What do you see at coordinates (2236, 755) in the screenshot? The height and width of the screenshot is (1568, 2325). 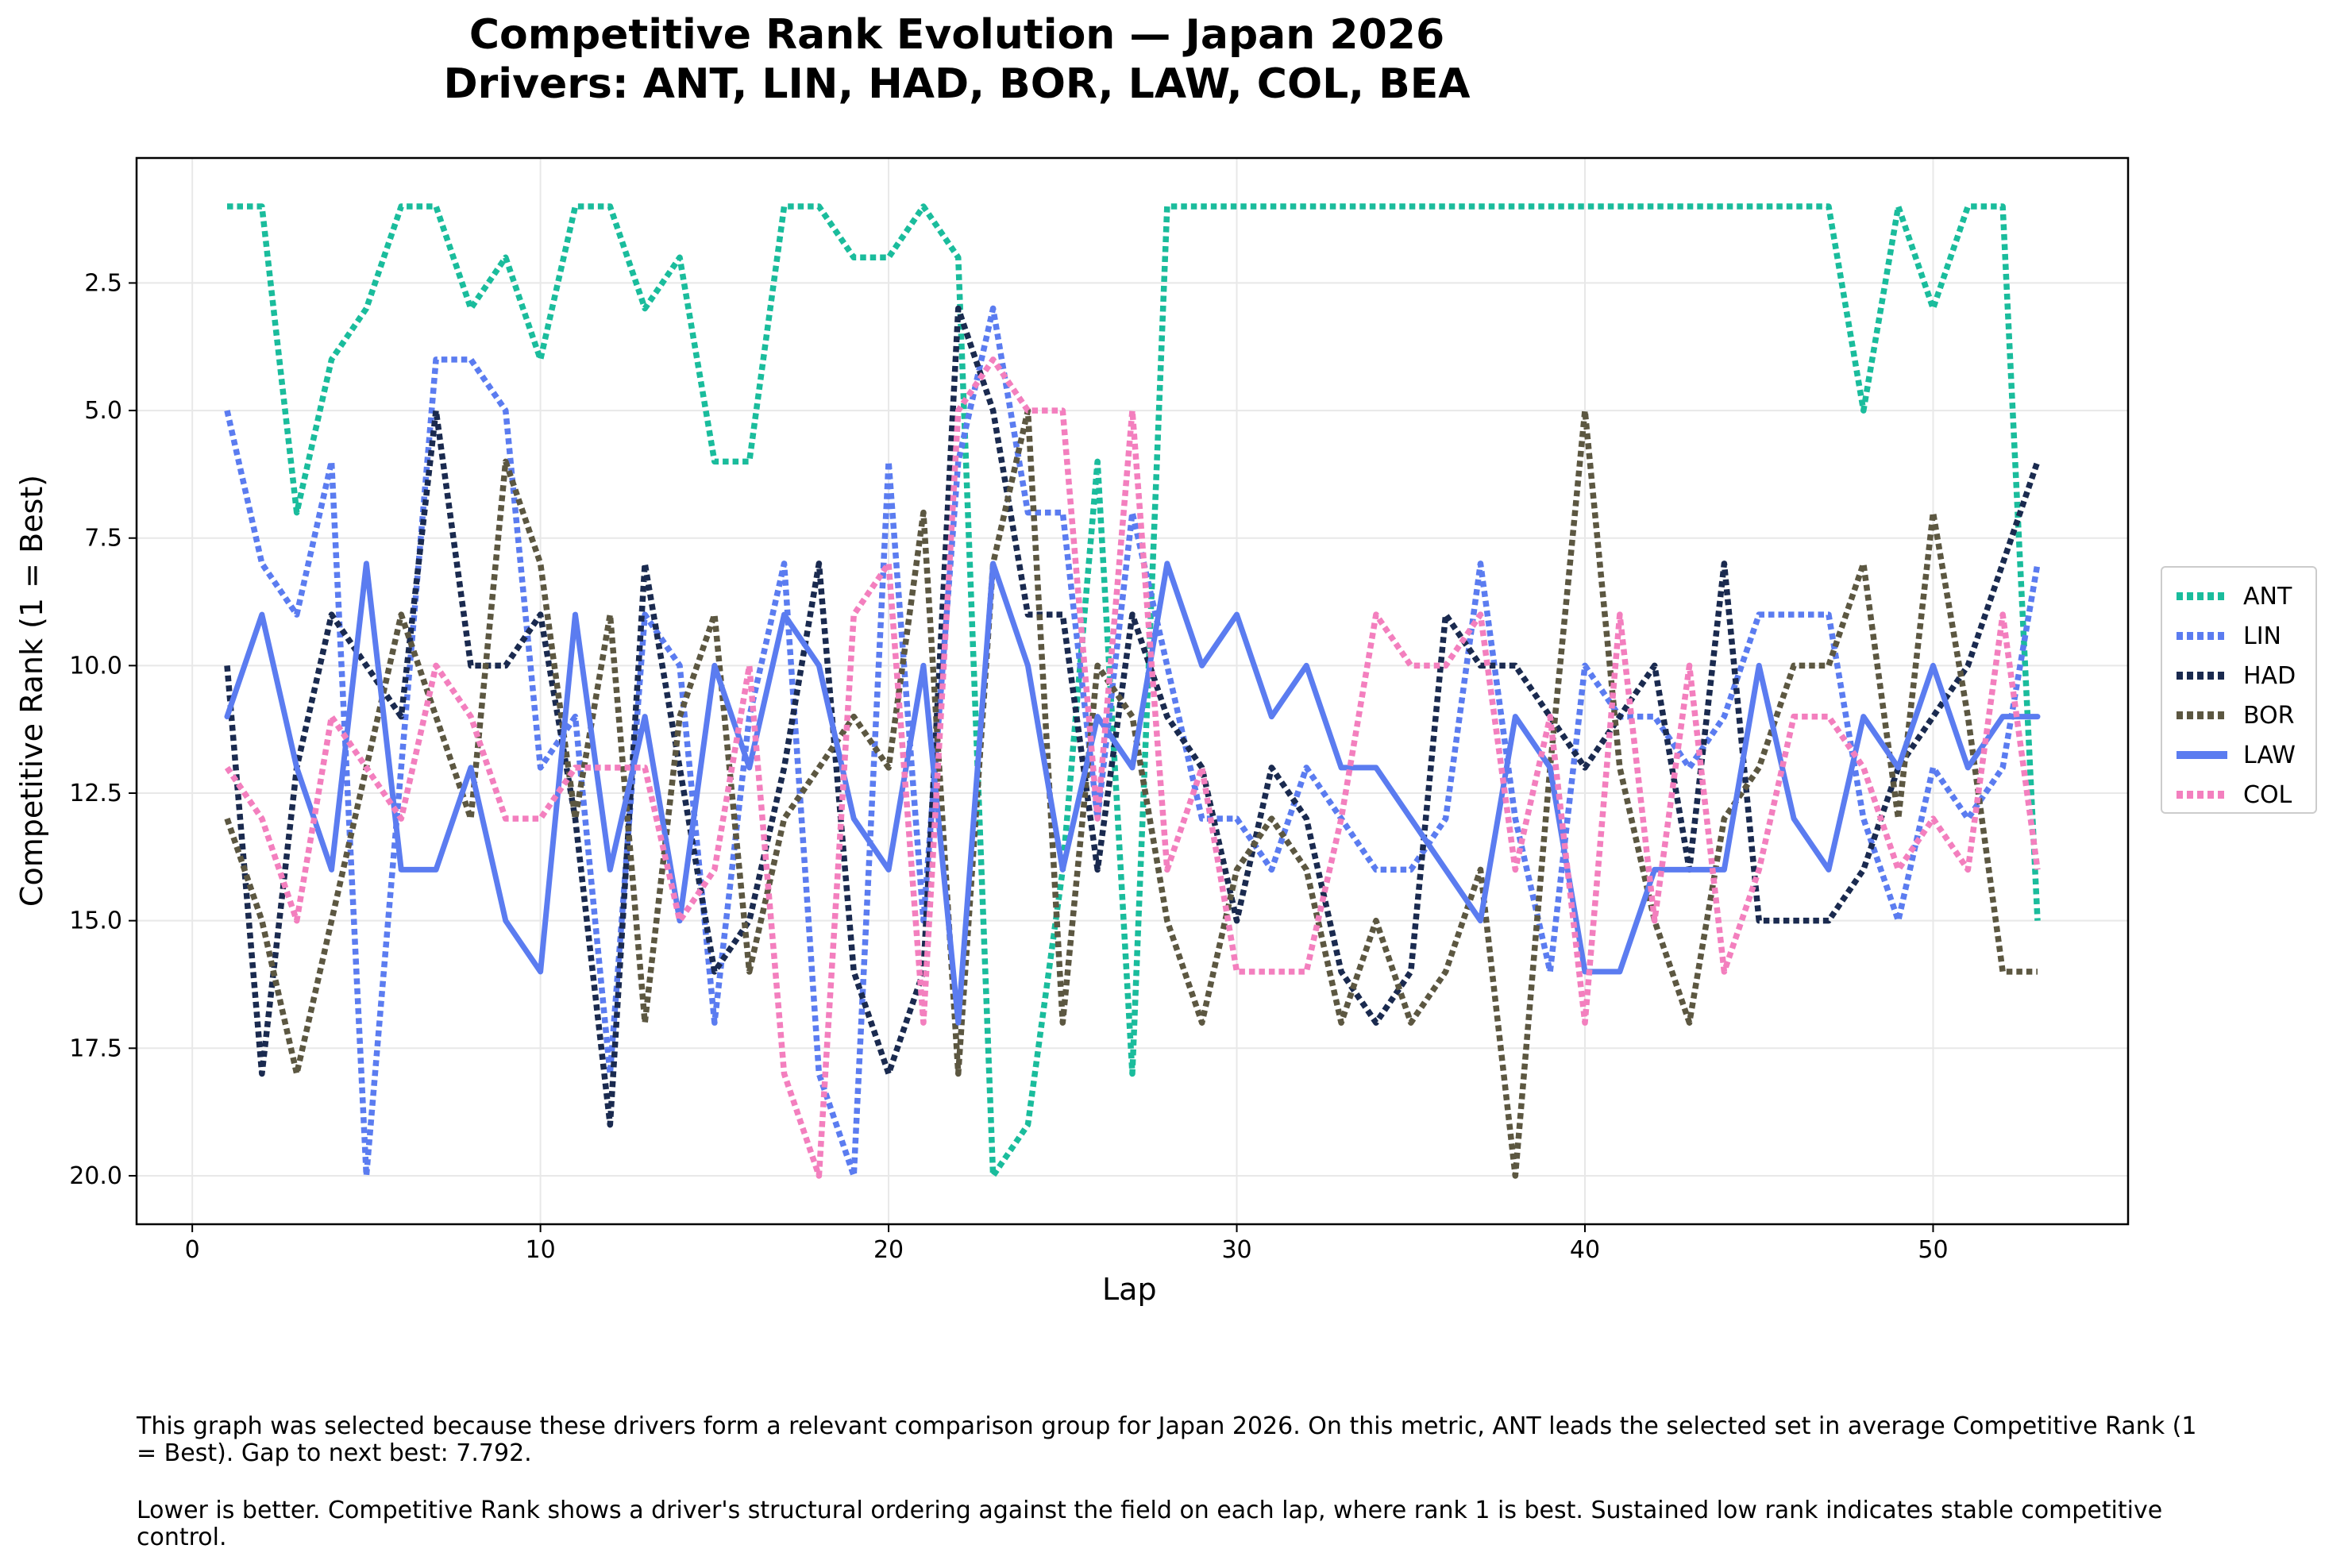 I see `legend-item-law: LAW` at bounding box center [2236, 755].